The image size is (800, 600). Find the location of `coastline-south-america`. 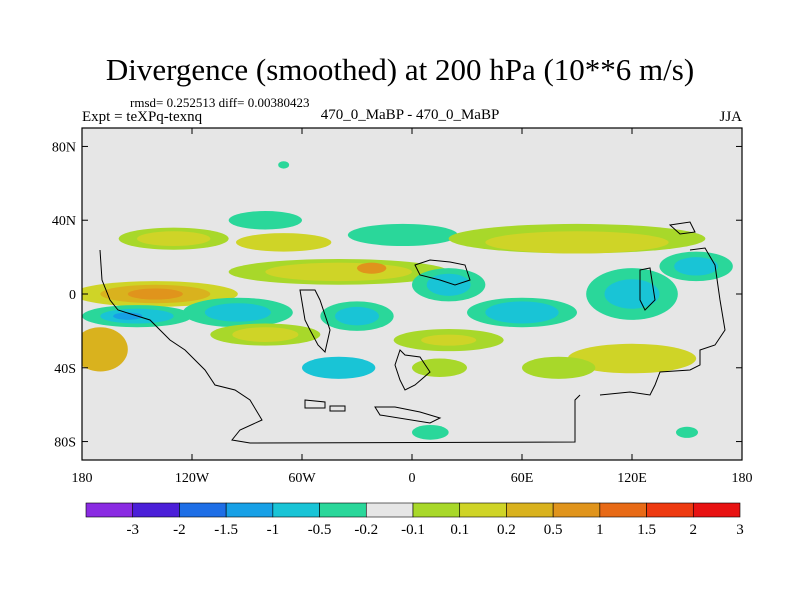

coastline-south-america is located at coordinates (315, 321).